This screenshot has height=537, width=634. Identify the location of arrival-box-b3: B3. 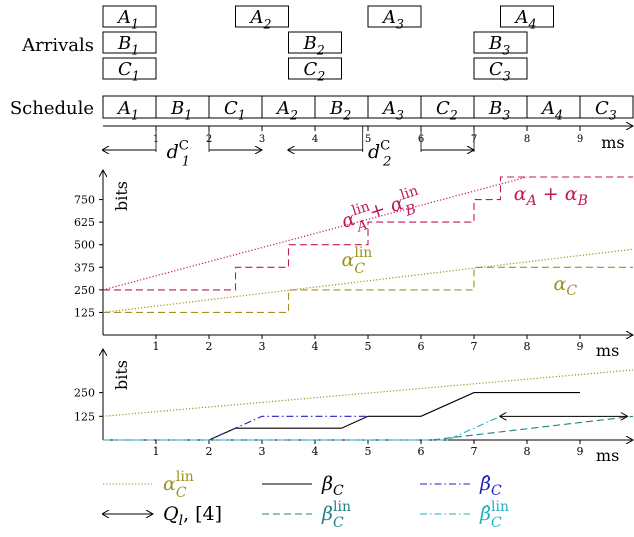
(500, 44).